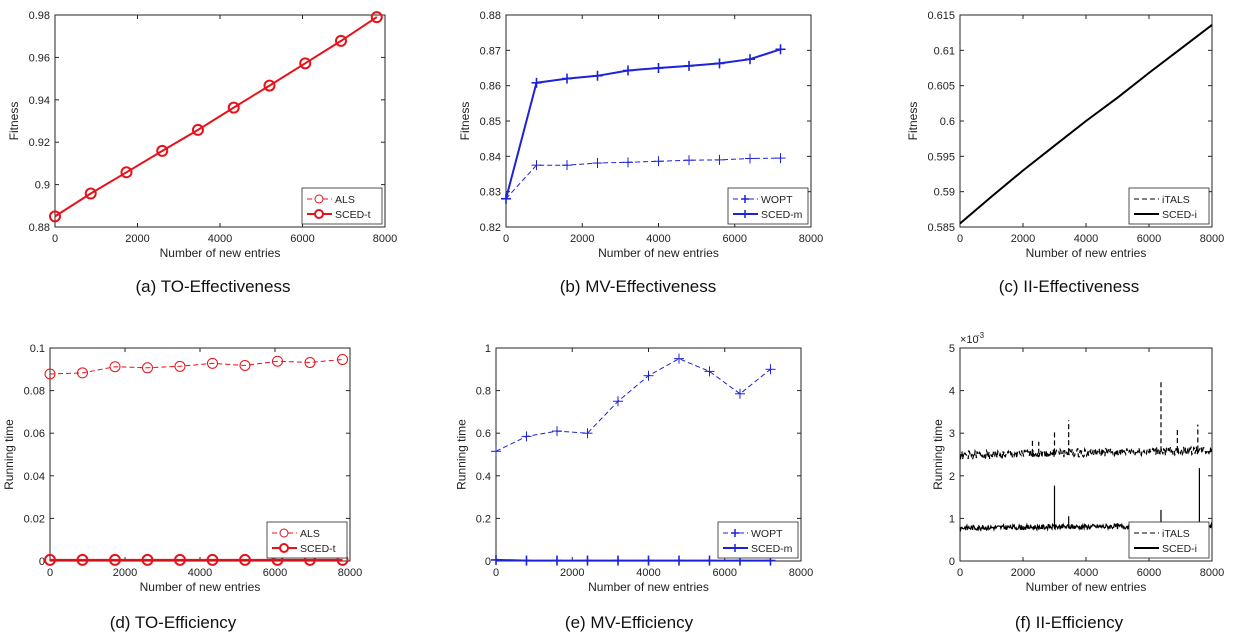 The image size is (1238, 640). What do you see at coordinates (490, 16) in the screenshot?
I see `chart-b-ytick-label: 0.88` at bounding box center [490, 16].